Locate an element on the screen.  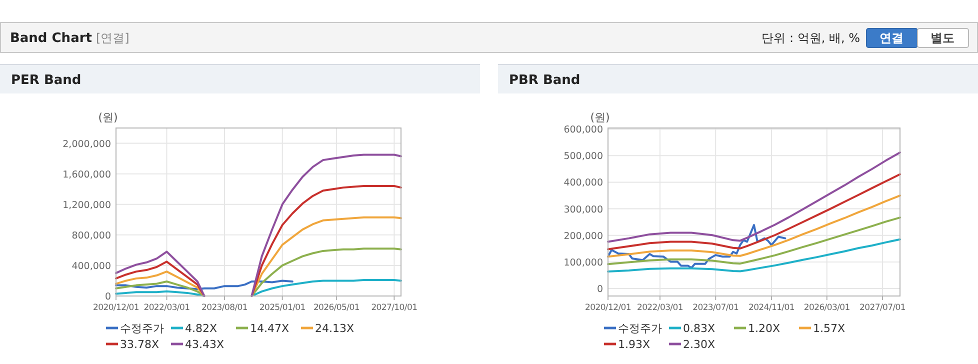
legend-label: 14.47X is located at coordinates (270, 328).